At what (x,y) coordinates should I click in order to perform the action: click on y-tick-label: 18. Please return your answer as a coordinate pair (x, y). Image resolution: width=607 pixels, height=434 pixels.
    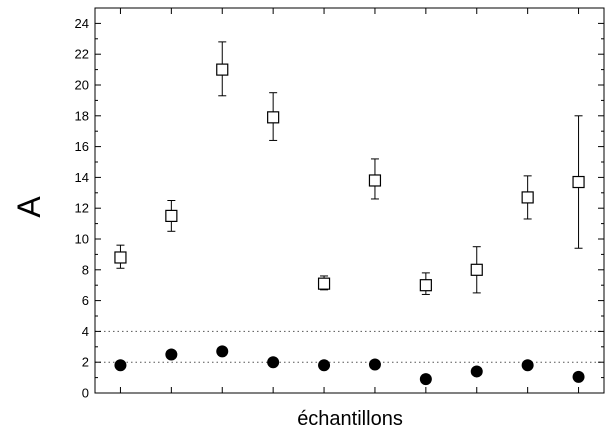
    Looking at the image, I should click on (82, 115).